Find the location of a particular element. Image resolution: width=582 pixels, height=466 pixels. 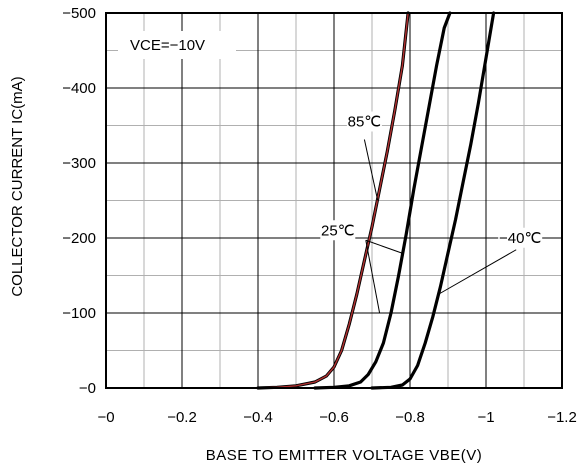

y-tick-label: −500 is located at coordinates (79, 13).